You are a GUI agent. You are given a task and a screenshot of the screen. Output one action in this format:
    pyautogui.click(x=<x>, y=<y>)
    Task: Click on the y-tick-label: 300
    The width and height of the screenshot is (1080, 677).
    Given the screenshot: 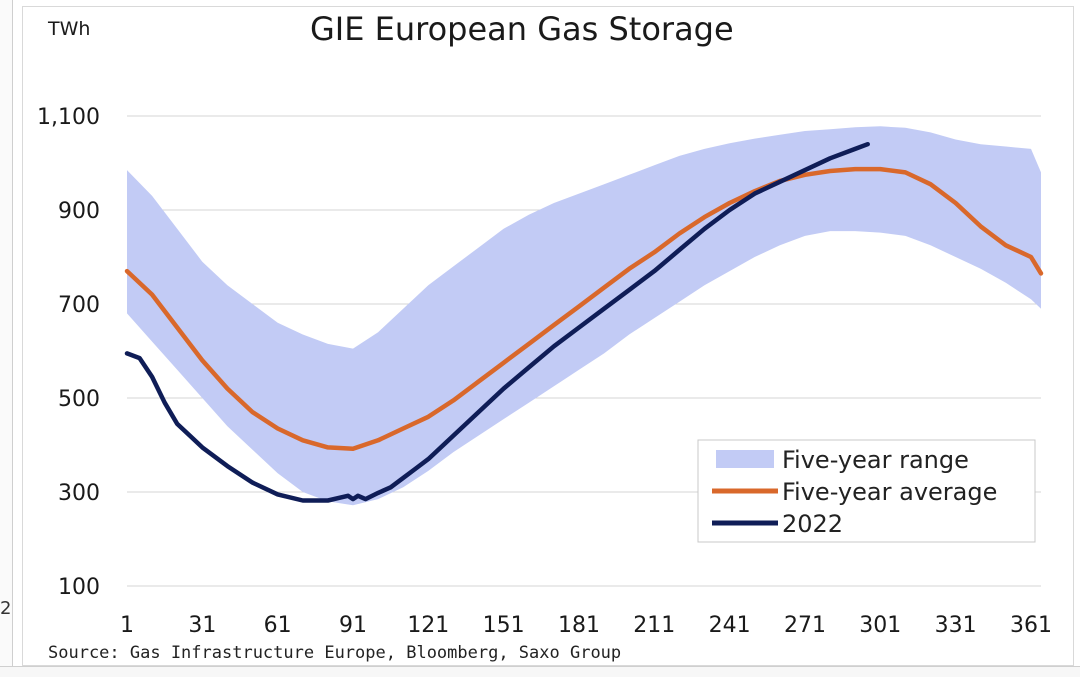 What is the action you would take?
    pyautogui.click(x=79, y=493)
    